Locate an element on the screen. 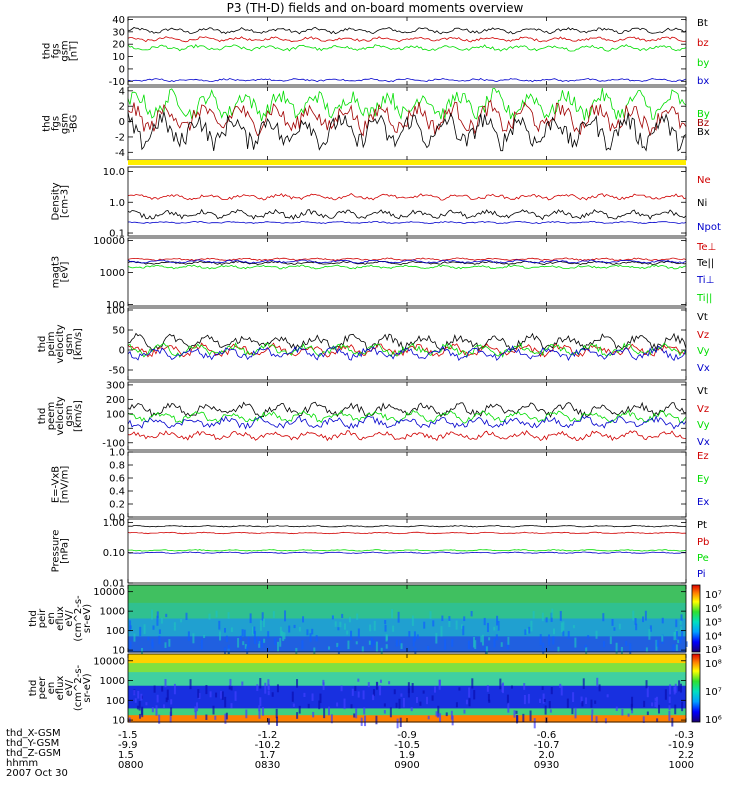 Image resolution: width=750 pixels, height=800 pixels. series-Ti⊥ is located at coordinates (407, 261).